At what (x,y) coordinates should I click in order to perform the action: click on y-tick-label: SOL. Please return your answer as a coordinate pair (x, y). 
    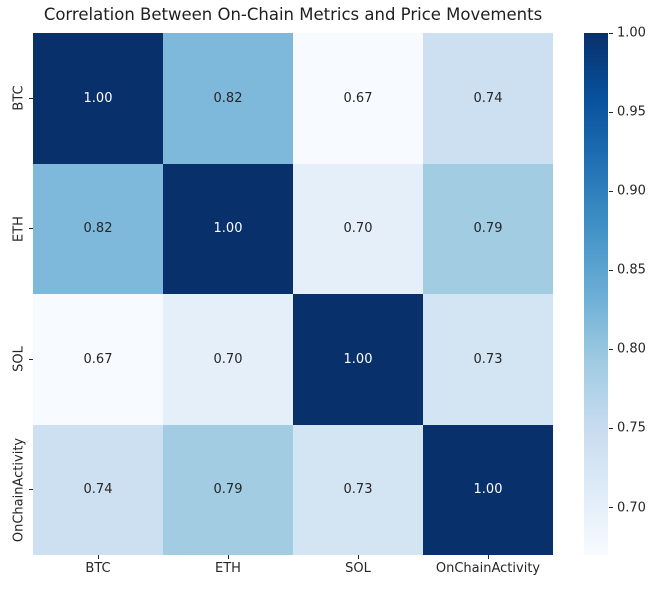
    Looking at the image, I should click on (19, 359).